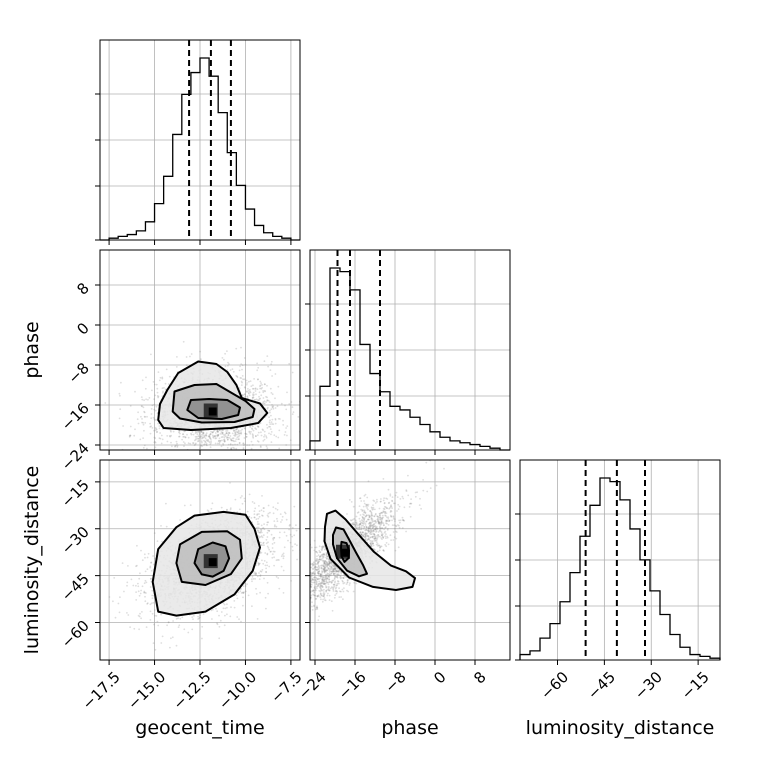  What do you see at coordinates (199, 728) in the screenshot?
I see `x-axis-label-geocent_time: geocent_time` at bounding box center [199, 728].